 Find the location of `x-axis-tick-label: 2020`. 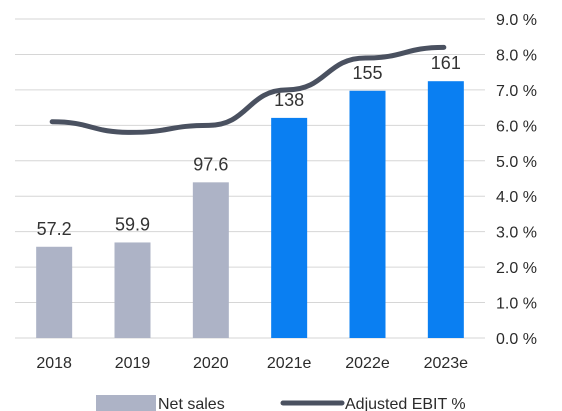

x-axis-tick-label: 2020 is located at coordinates (211, 363).